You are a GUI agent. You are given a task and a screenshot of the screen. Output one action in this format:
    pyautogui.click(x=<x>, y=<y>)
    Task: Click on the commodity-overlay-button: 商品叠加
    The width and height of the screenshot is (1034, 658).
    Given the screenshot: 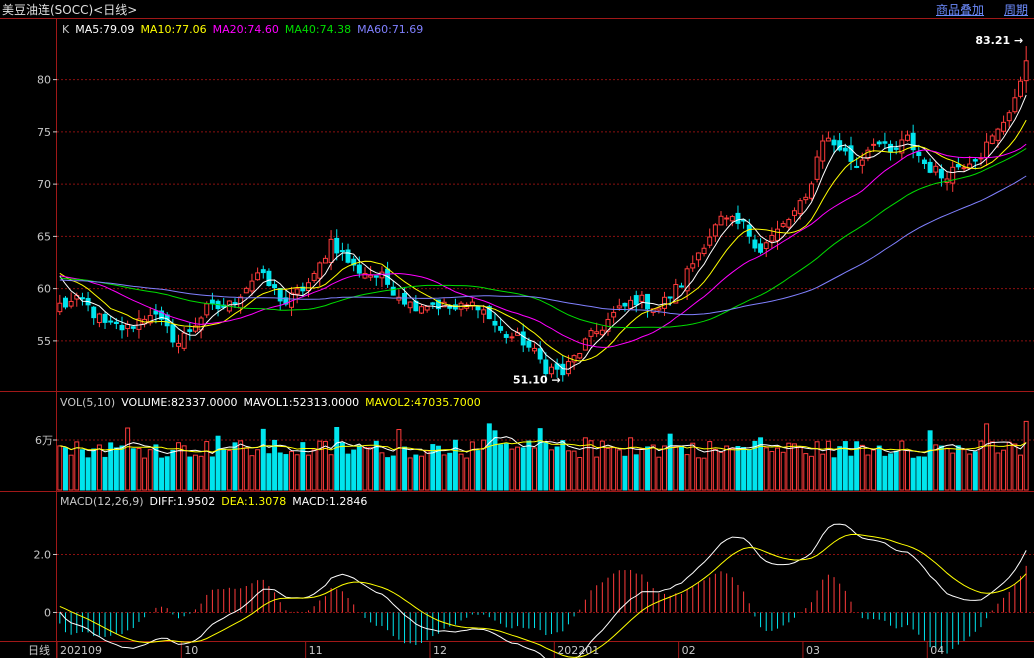 What is the action you would take?
    pyautogui.click(x=960, y=10)
    